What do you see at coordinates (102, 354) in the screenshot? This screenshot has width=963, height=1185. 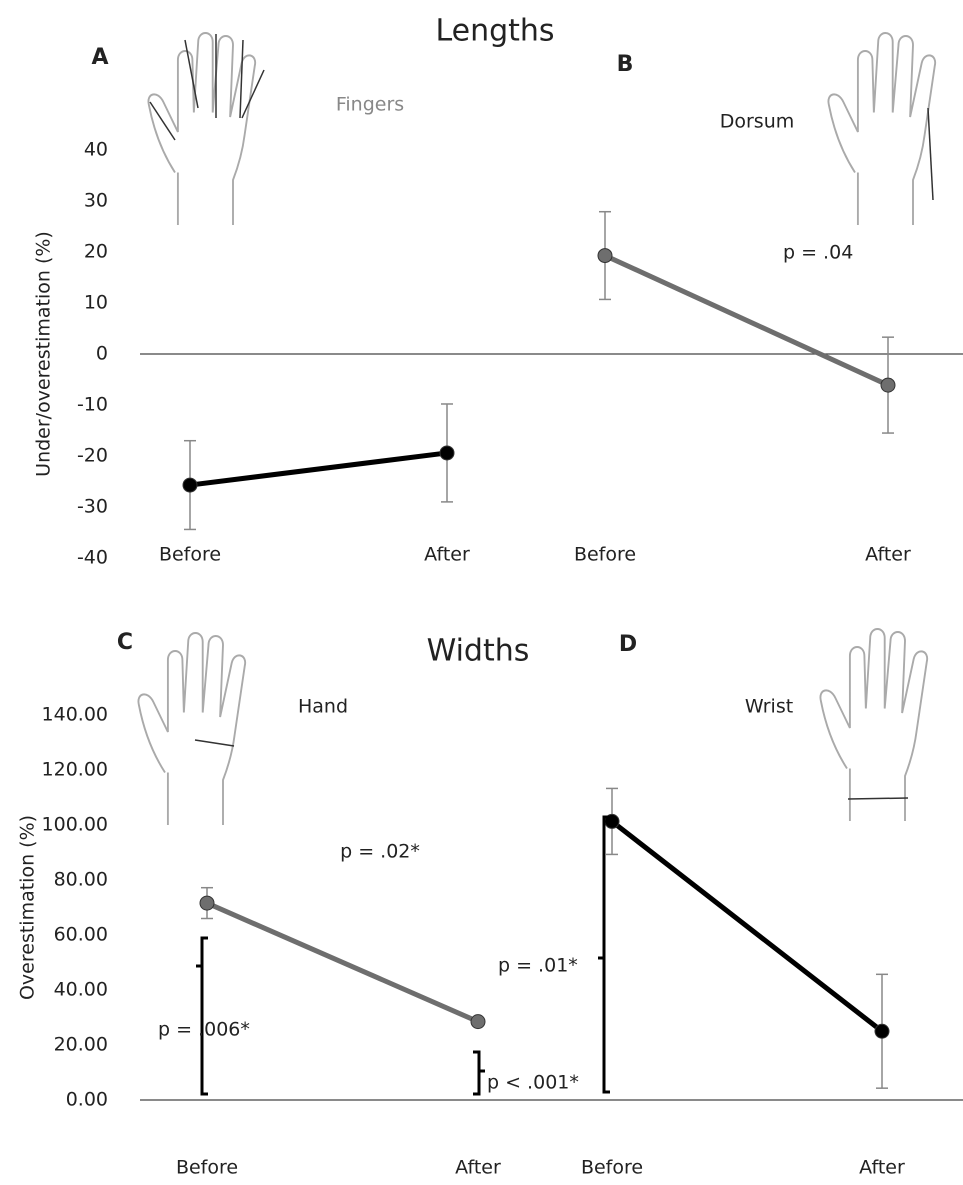 I see `y-tick-label: 0` at bounding box center [102, 354].